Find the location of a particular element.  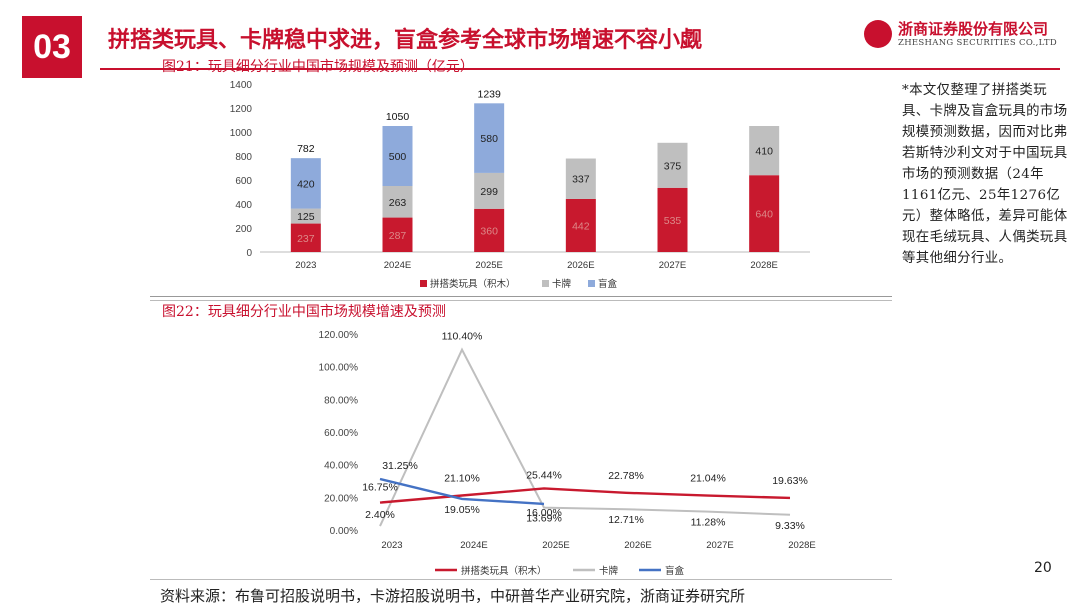

bar-value-label: 287 is located at coordinates (398, 236).